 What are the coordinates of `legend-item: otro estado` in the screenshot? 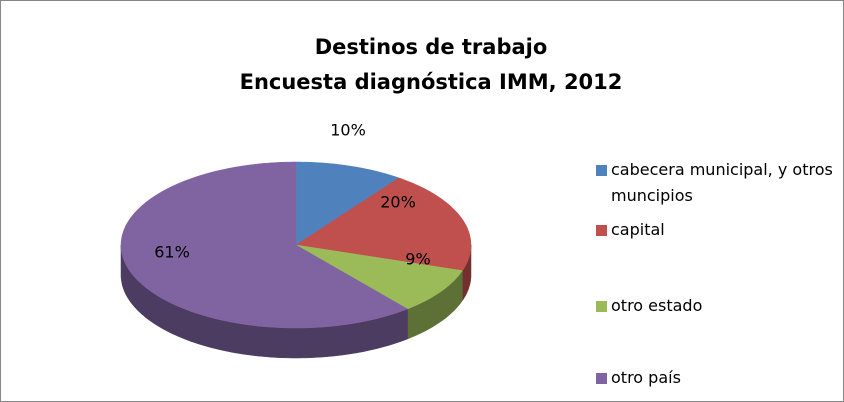 It's located at (716, 307).